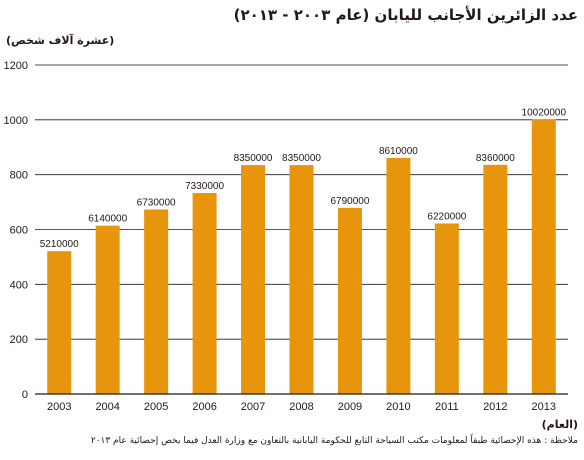 The image size is (584, 460). I want to click on y-tick-label: 1000, so click(16, 121).